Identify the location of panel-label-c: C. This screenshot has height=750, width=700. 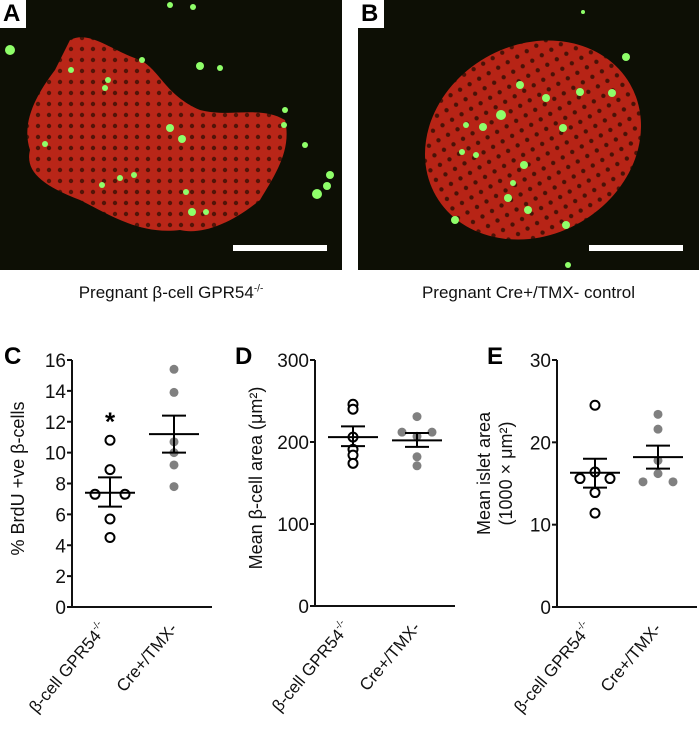
(12, 356).